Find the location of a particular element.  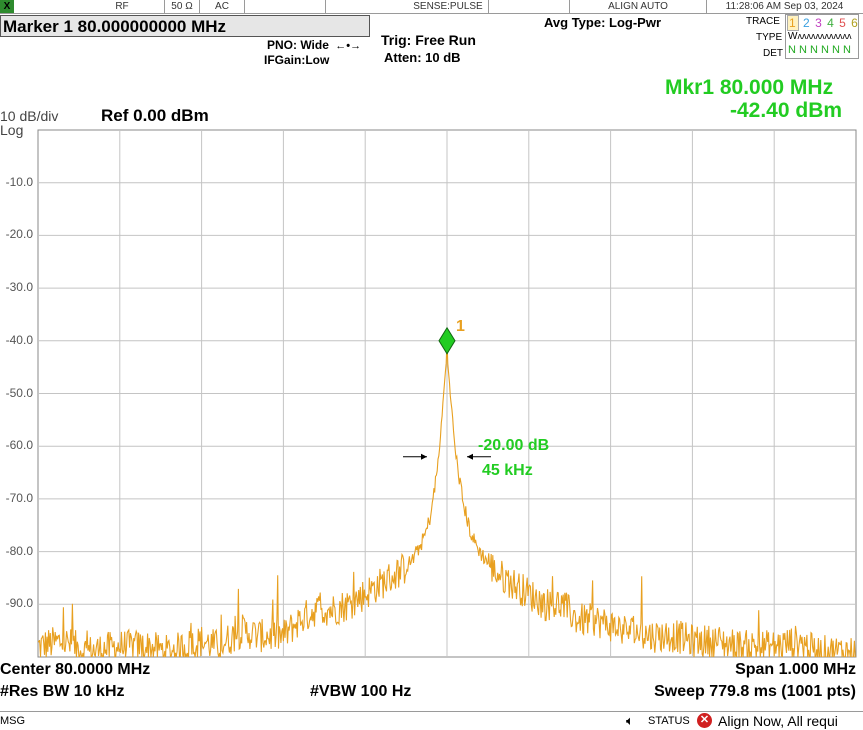

message-bar: MSG 🔈︎ STATUS ✕ Align Now, All requi is located at coordinates (431, 720).